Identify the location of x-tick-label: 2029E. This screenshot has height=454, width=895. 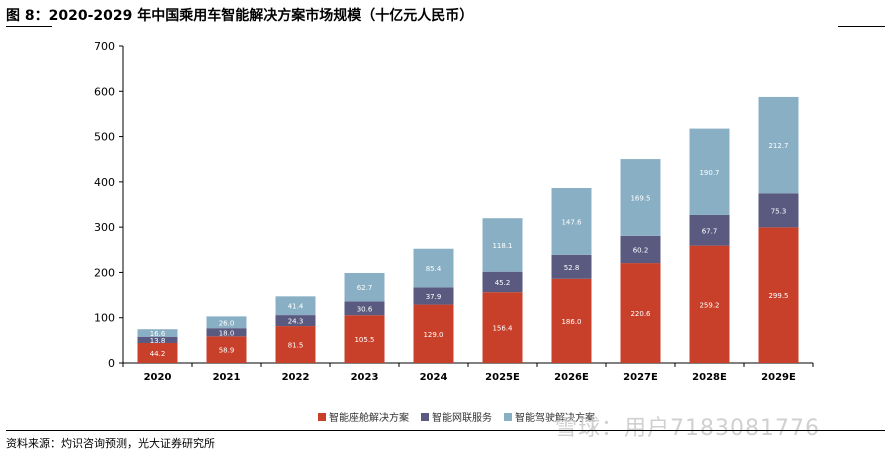
(778, 377).